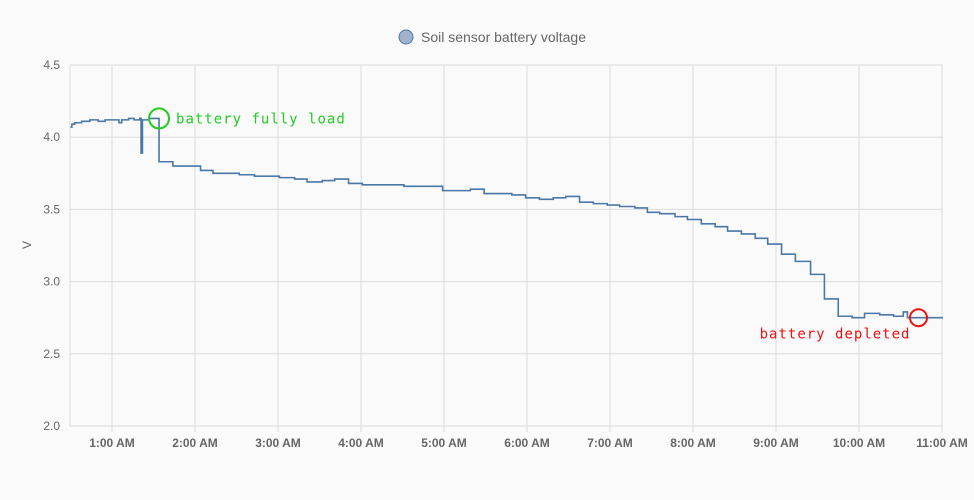 The width and height of the screenshot is (974, 500). Describe the element at coordinates (859, 443) in the screenshot. I see `x-tick-label: 10:00 AM` at that location.